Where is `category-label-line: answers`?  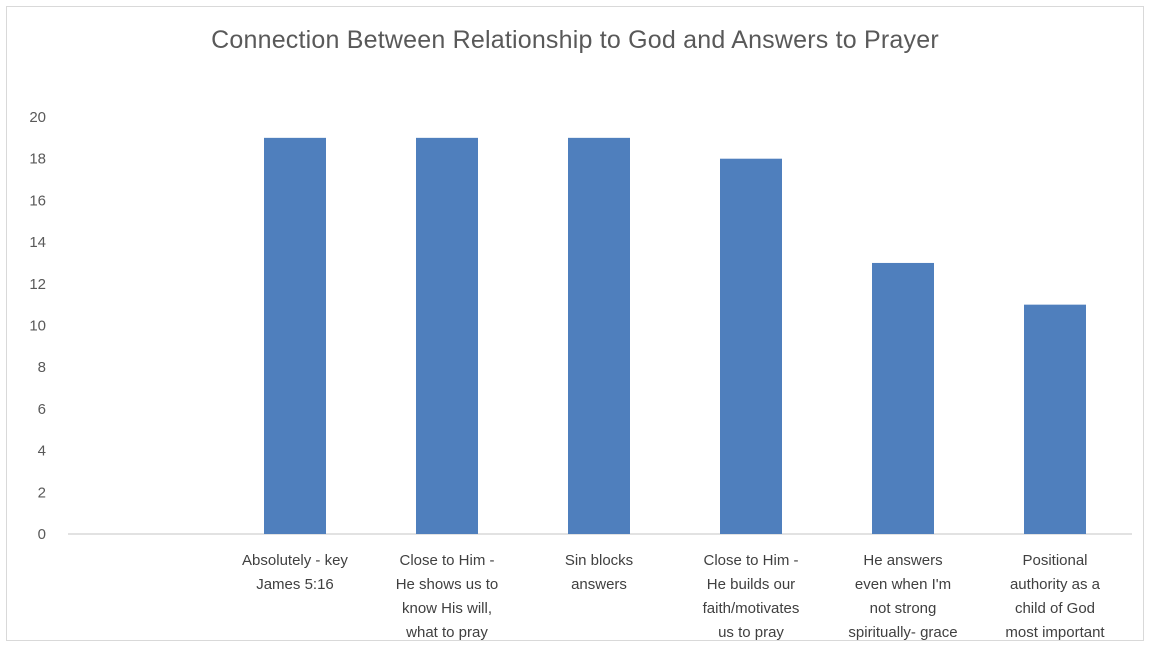
category-label-line: answers is located at coordinates (599, 584).